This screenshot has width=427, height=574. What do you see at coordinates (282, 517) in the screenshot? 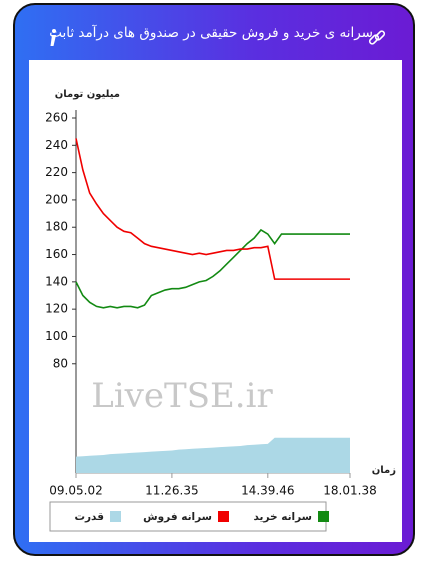
I see `legend-label: سرانه خرید` at bounding box center [282, 517].